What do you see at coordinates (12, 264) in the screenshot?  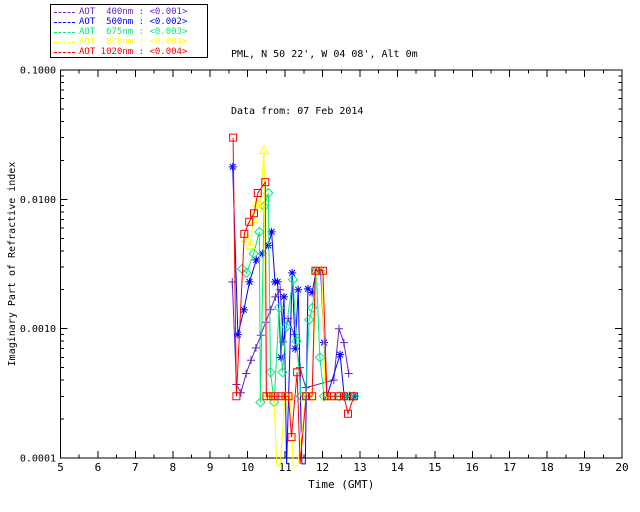 I see `y-axis-title: Imaginary Part of Refractive index` at bounding box center [12, 264].